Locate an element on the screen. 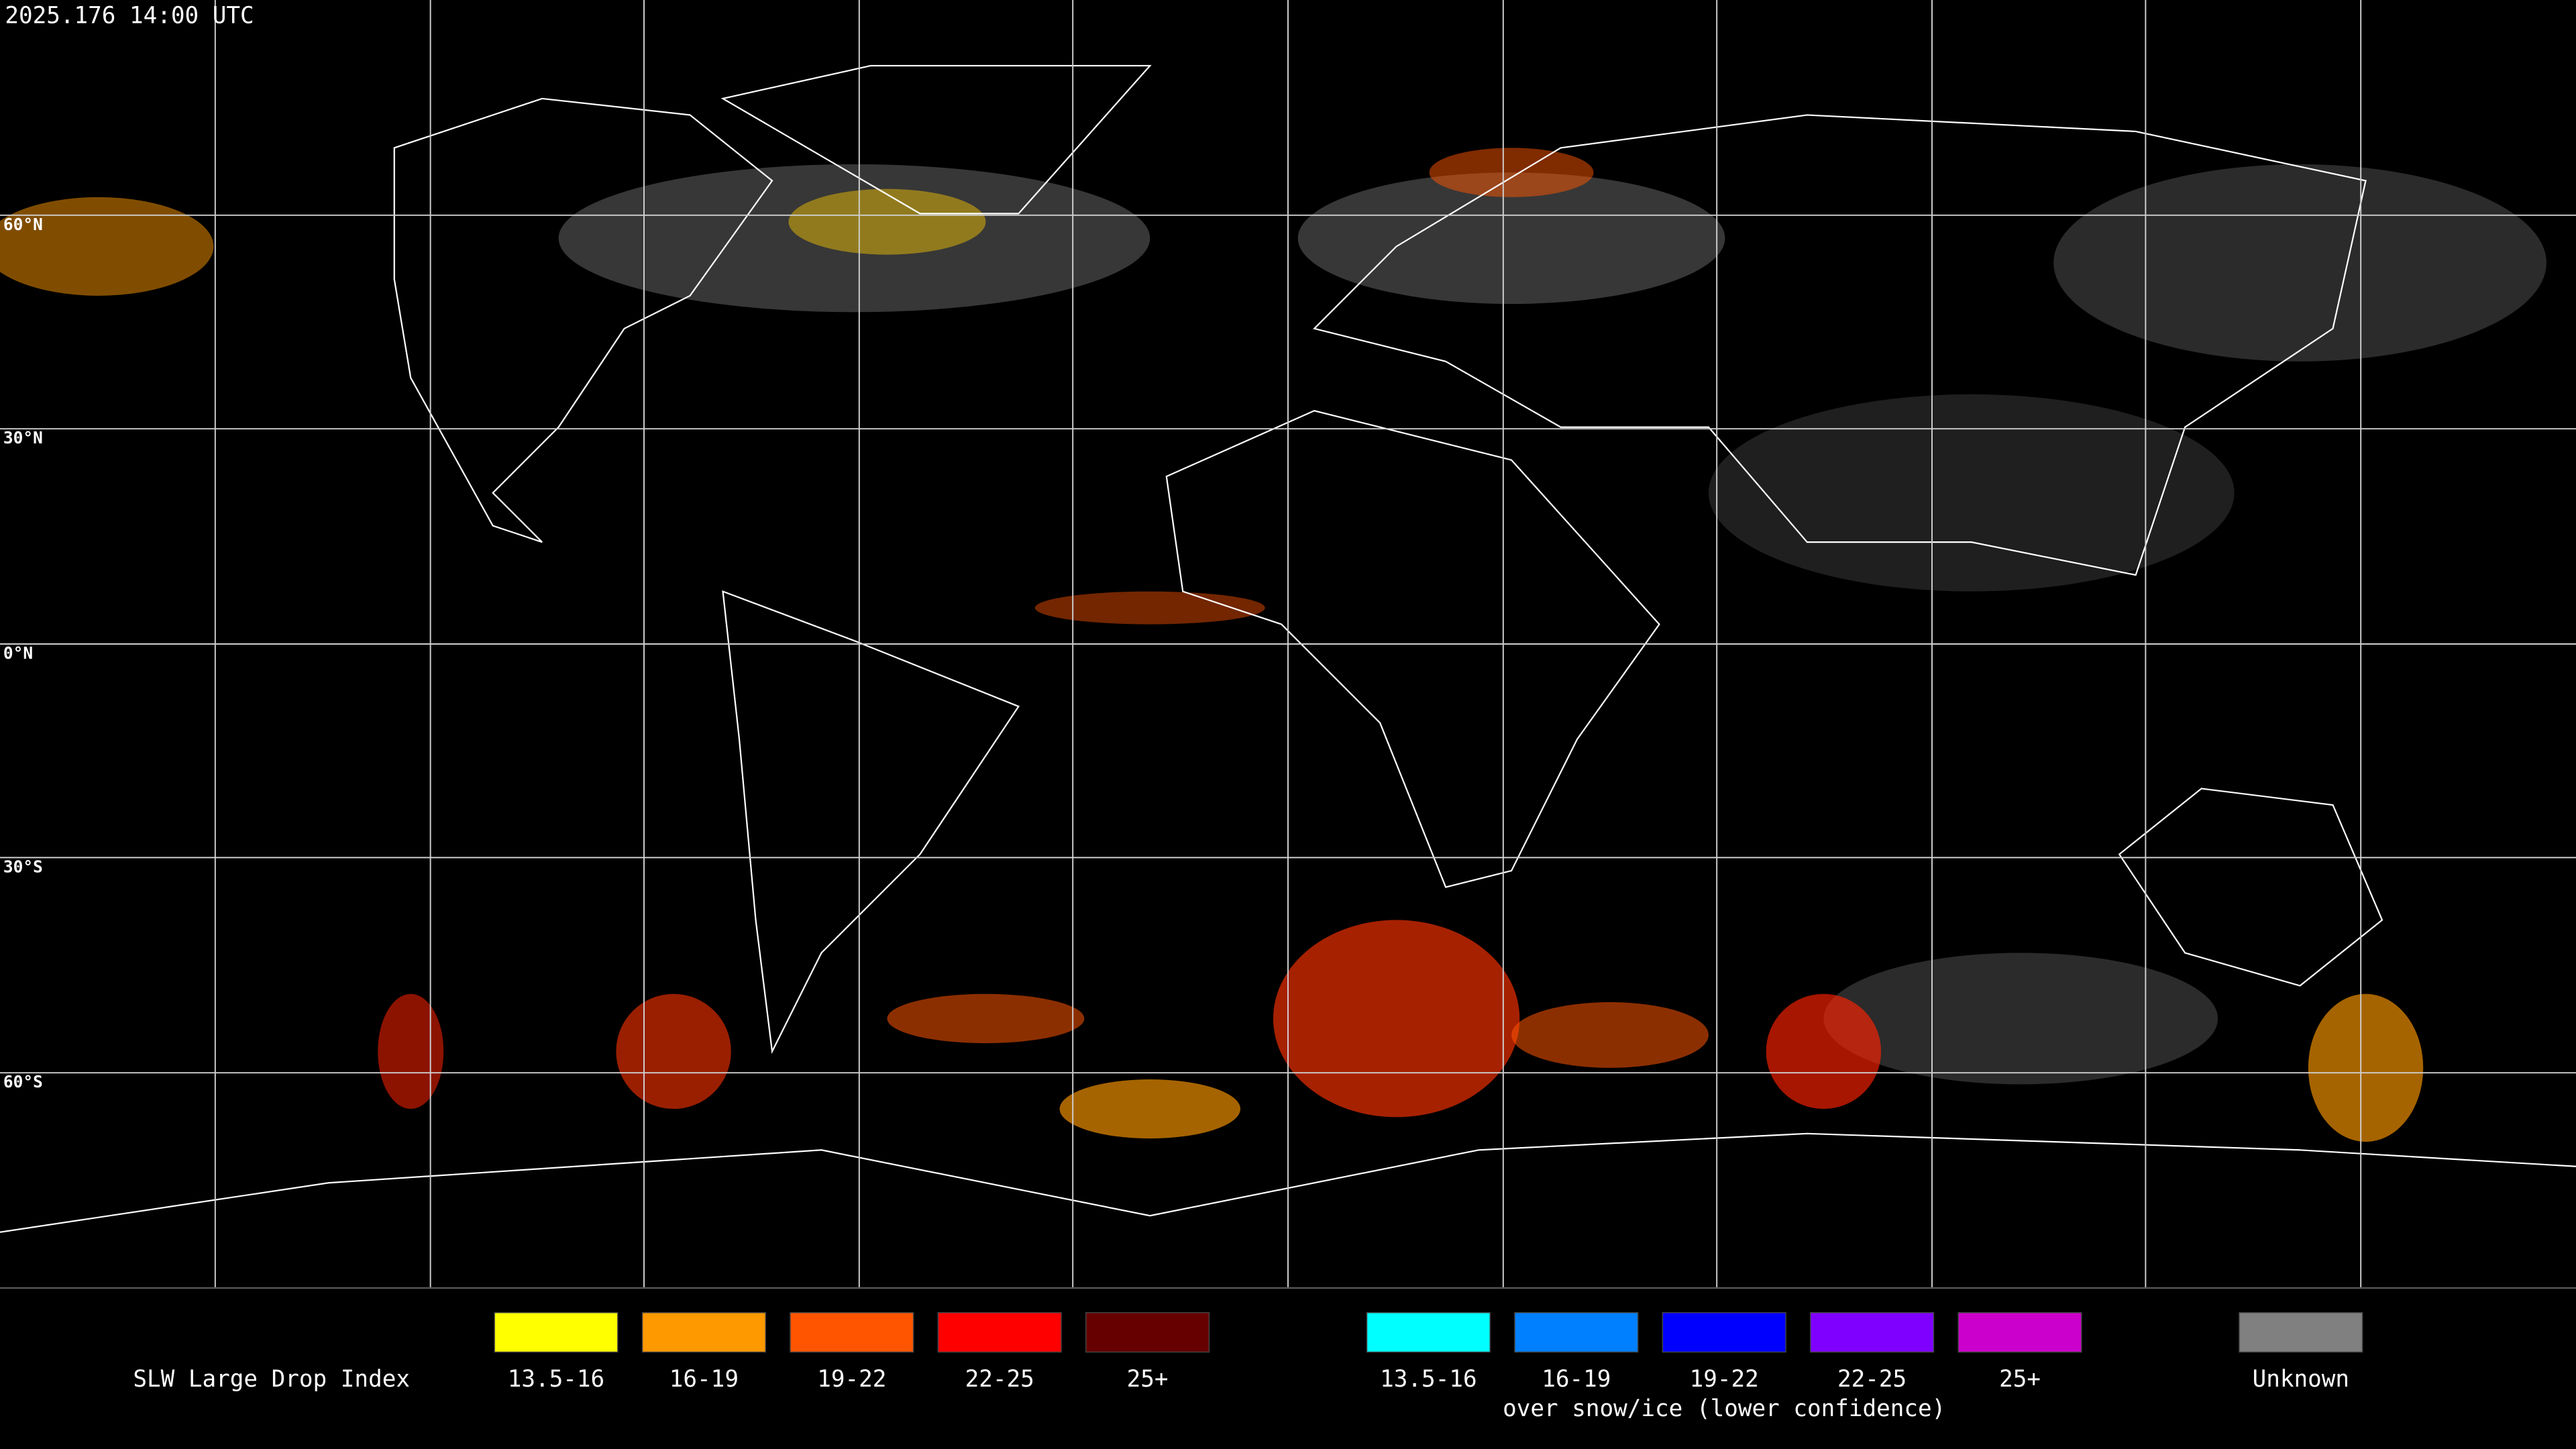 The image size is (2576, 1449). latitude-label: 30°N is located at coordinates (23, 437).